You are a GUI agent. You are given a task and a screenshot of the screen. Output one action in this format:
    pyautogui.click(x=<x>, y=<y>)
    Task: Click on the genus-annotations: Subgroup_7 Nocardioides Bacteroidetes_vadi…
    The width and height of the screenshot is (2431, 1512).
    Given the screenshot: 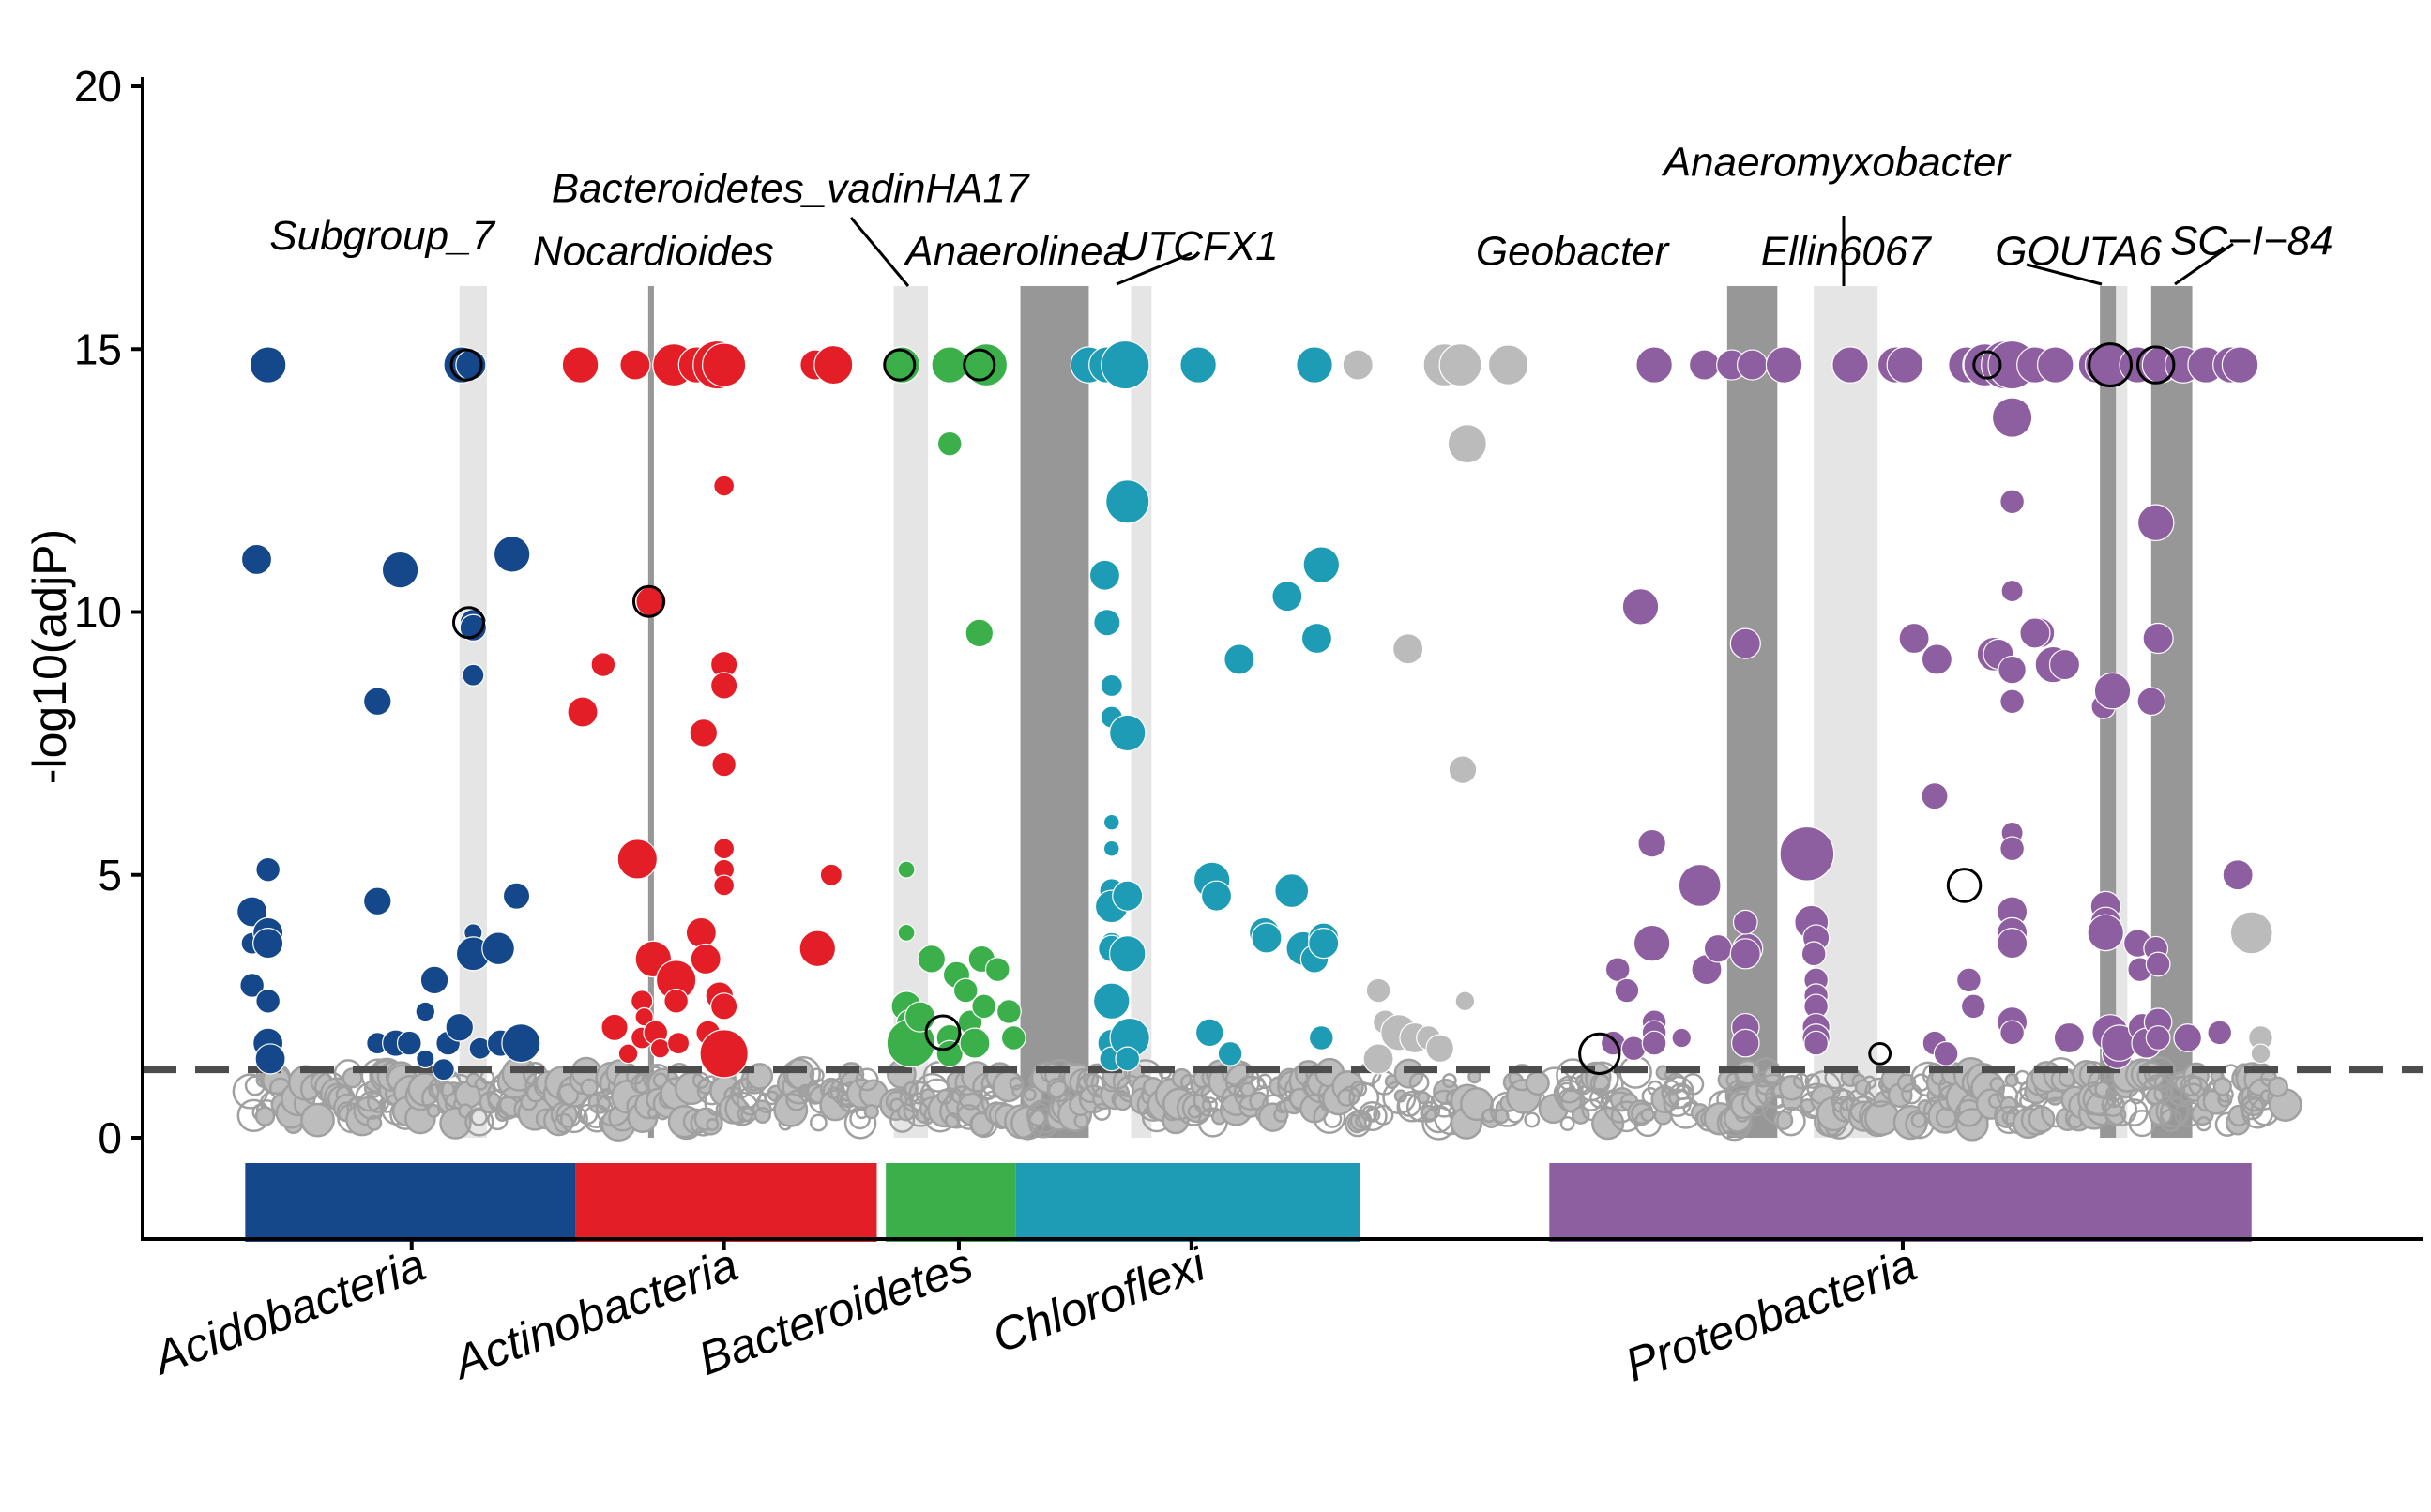 What is the action you would take?
    pyautogui.click(x=1301, y=213)
    